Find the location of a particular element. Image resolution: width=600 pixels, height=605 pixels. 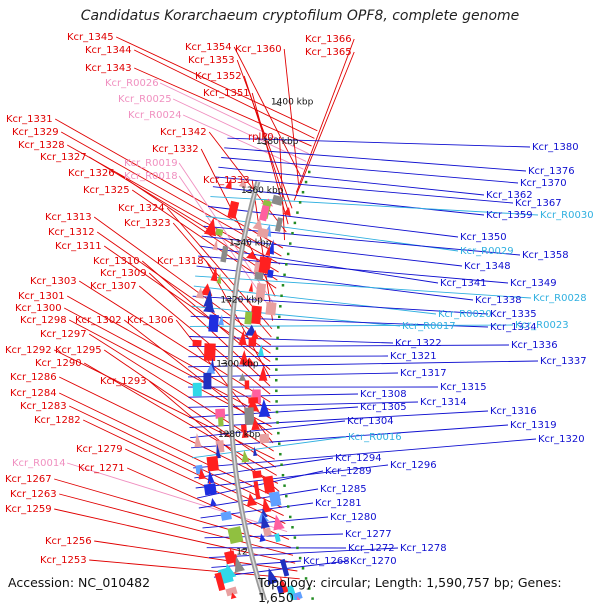

gene-label: Kcr_1351 is located at coordinates (226, 93).